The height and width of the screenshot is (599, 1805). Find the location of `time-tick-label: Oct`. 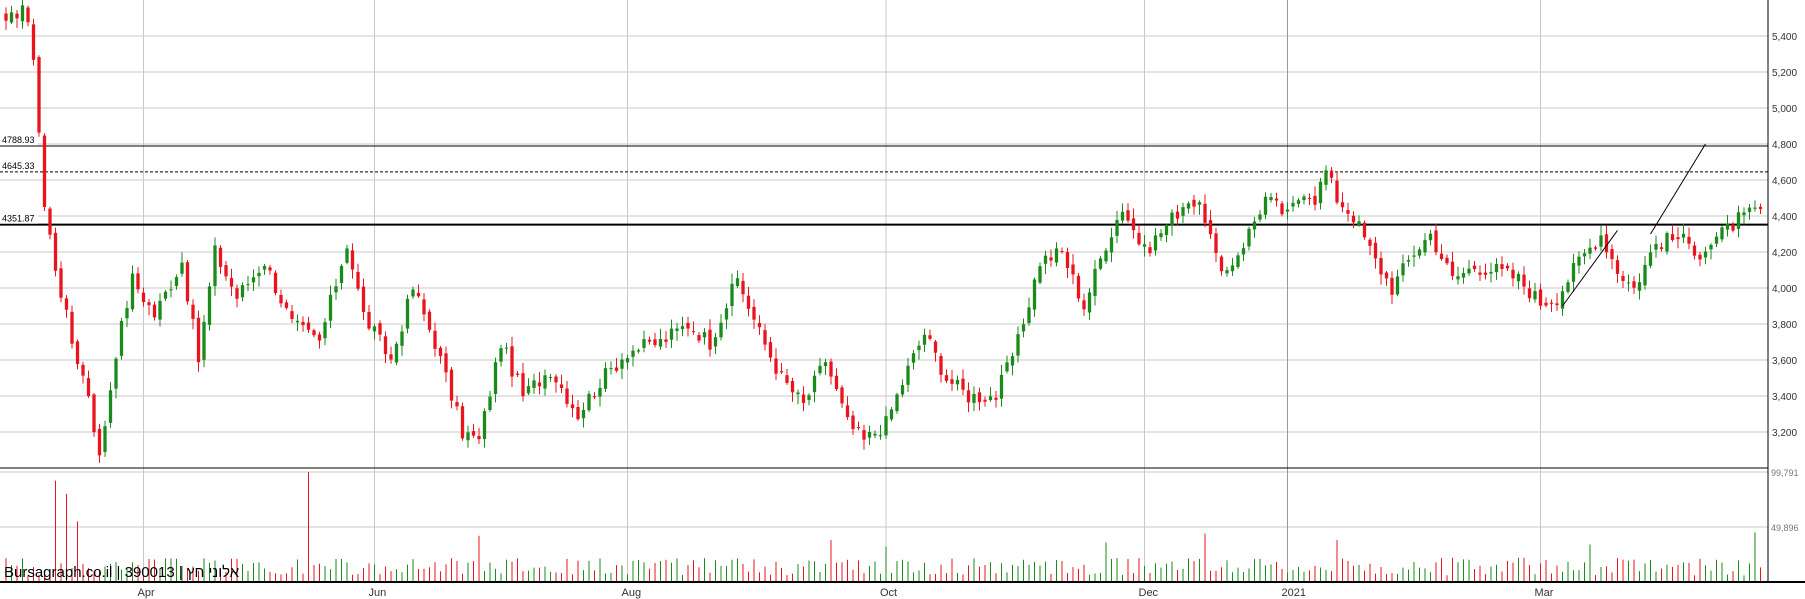

time-tick-label: Oct is located at coordinates (888, 593).